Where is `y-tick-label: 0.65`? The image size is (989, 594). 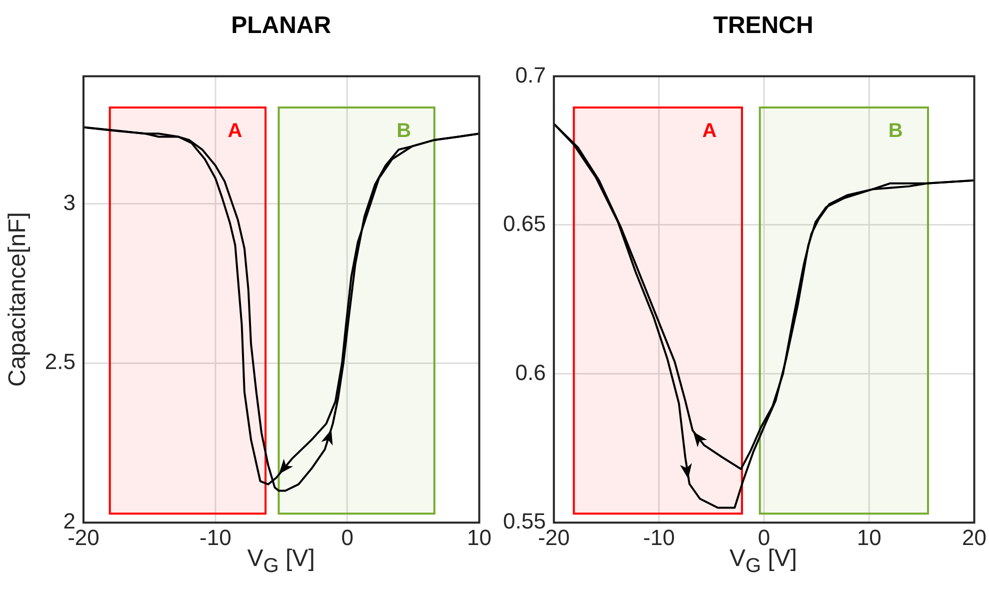 y-tick-label: 0.65 is located at coordinates (524, 223).